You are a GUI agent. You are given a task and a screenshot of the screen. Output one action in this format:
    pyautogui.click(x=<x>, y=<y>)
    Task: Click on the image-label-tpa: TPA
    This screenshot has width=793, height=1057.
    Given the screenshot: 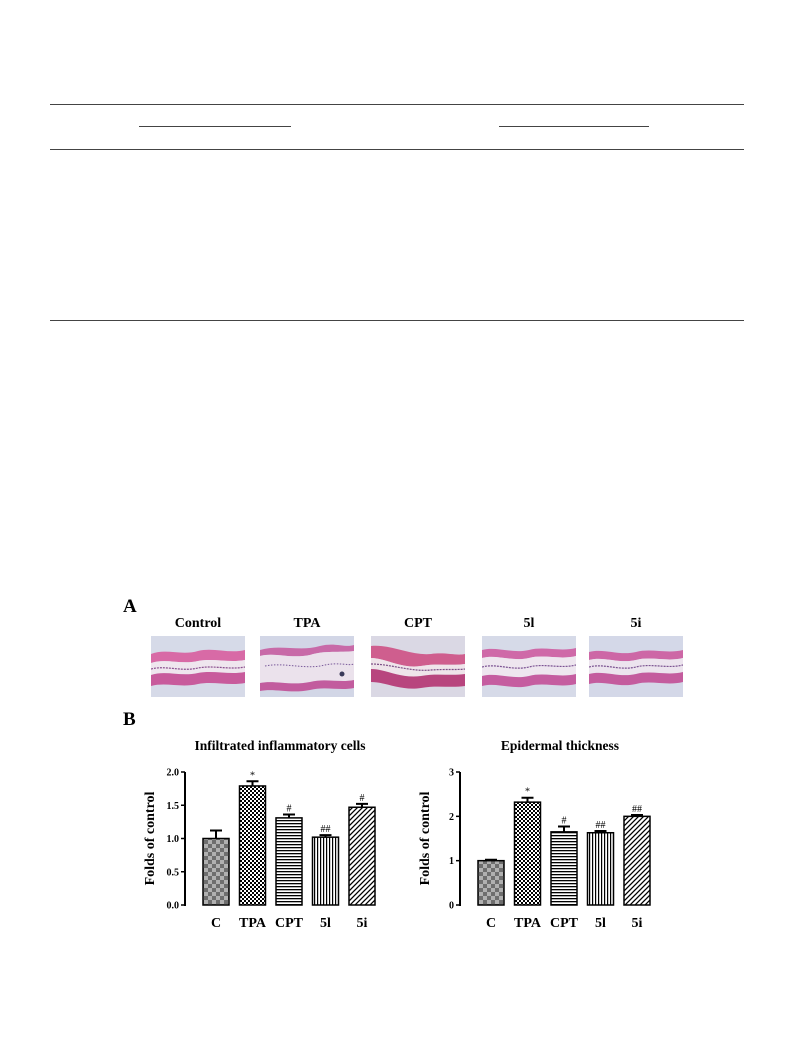 What is the action you would take?
    pyautogui.click(x=307, y=623)
    